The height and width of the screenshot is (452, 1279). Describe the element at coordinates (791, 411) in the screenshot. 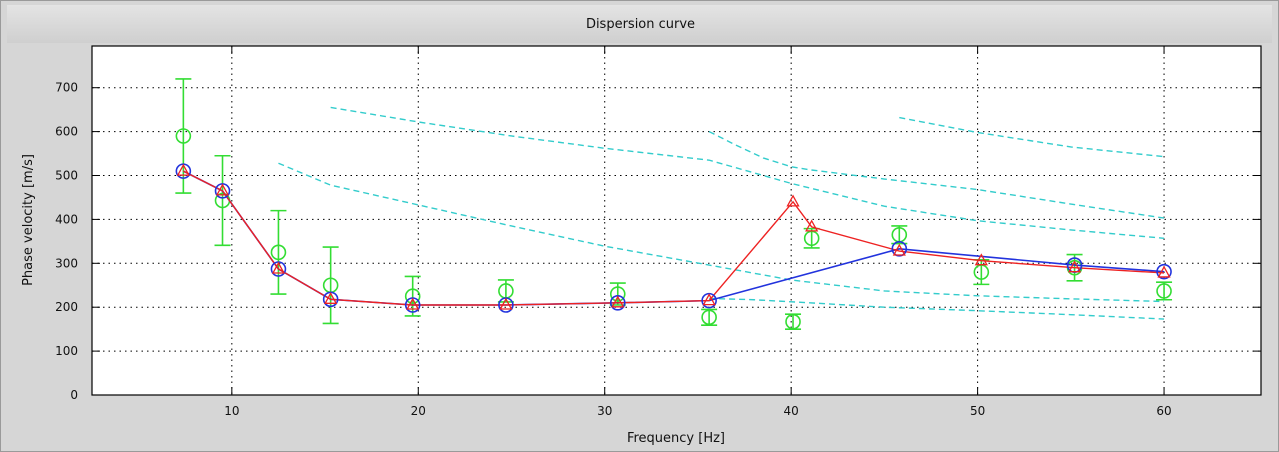

I see `x-tick-label: 40` at that location.